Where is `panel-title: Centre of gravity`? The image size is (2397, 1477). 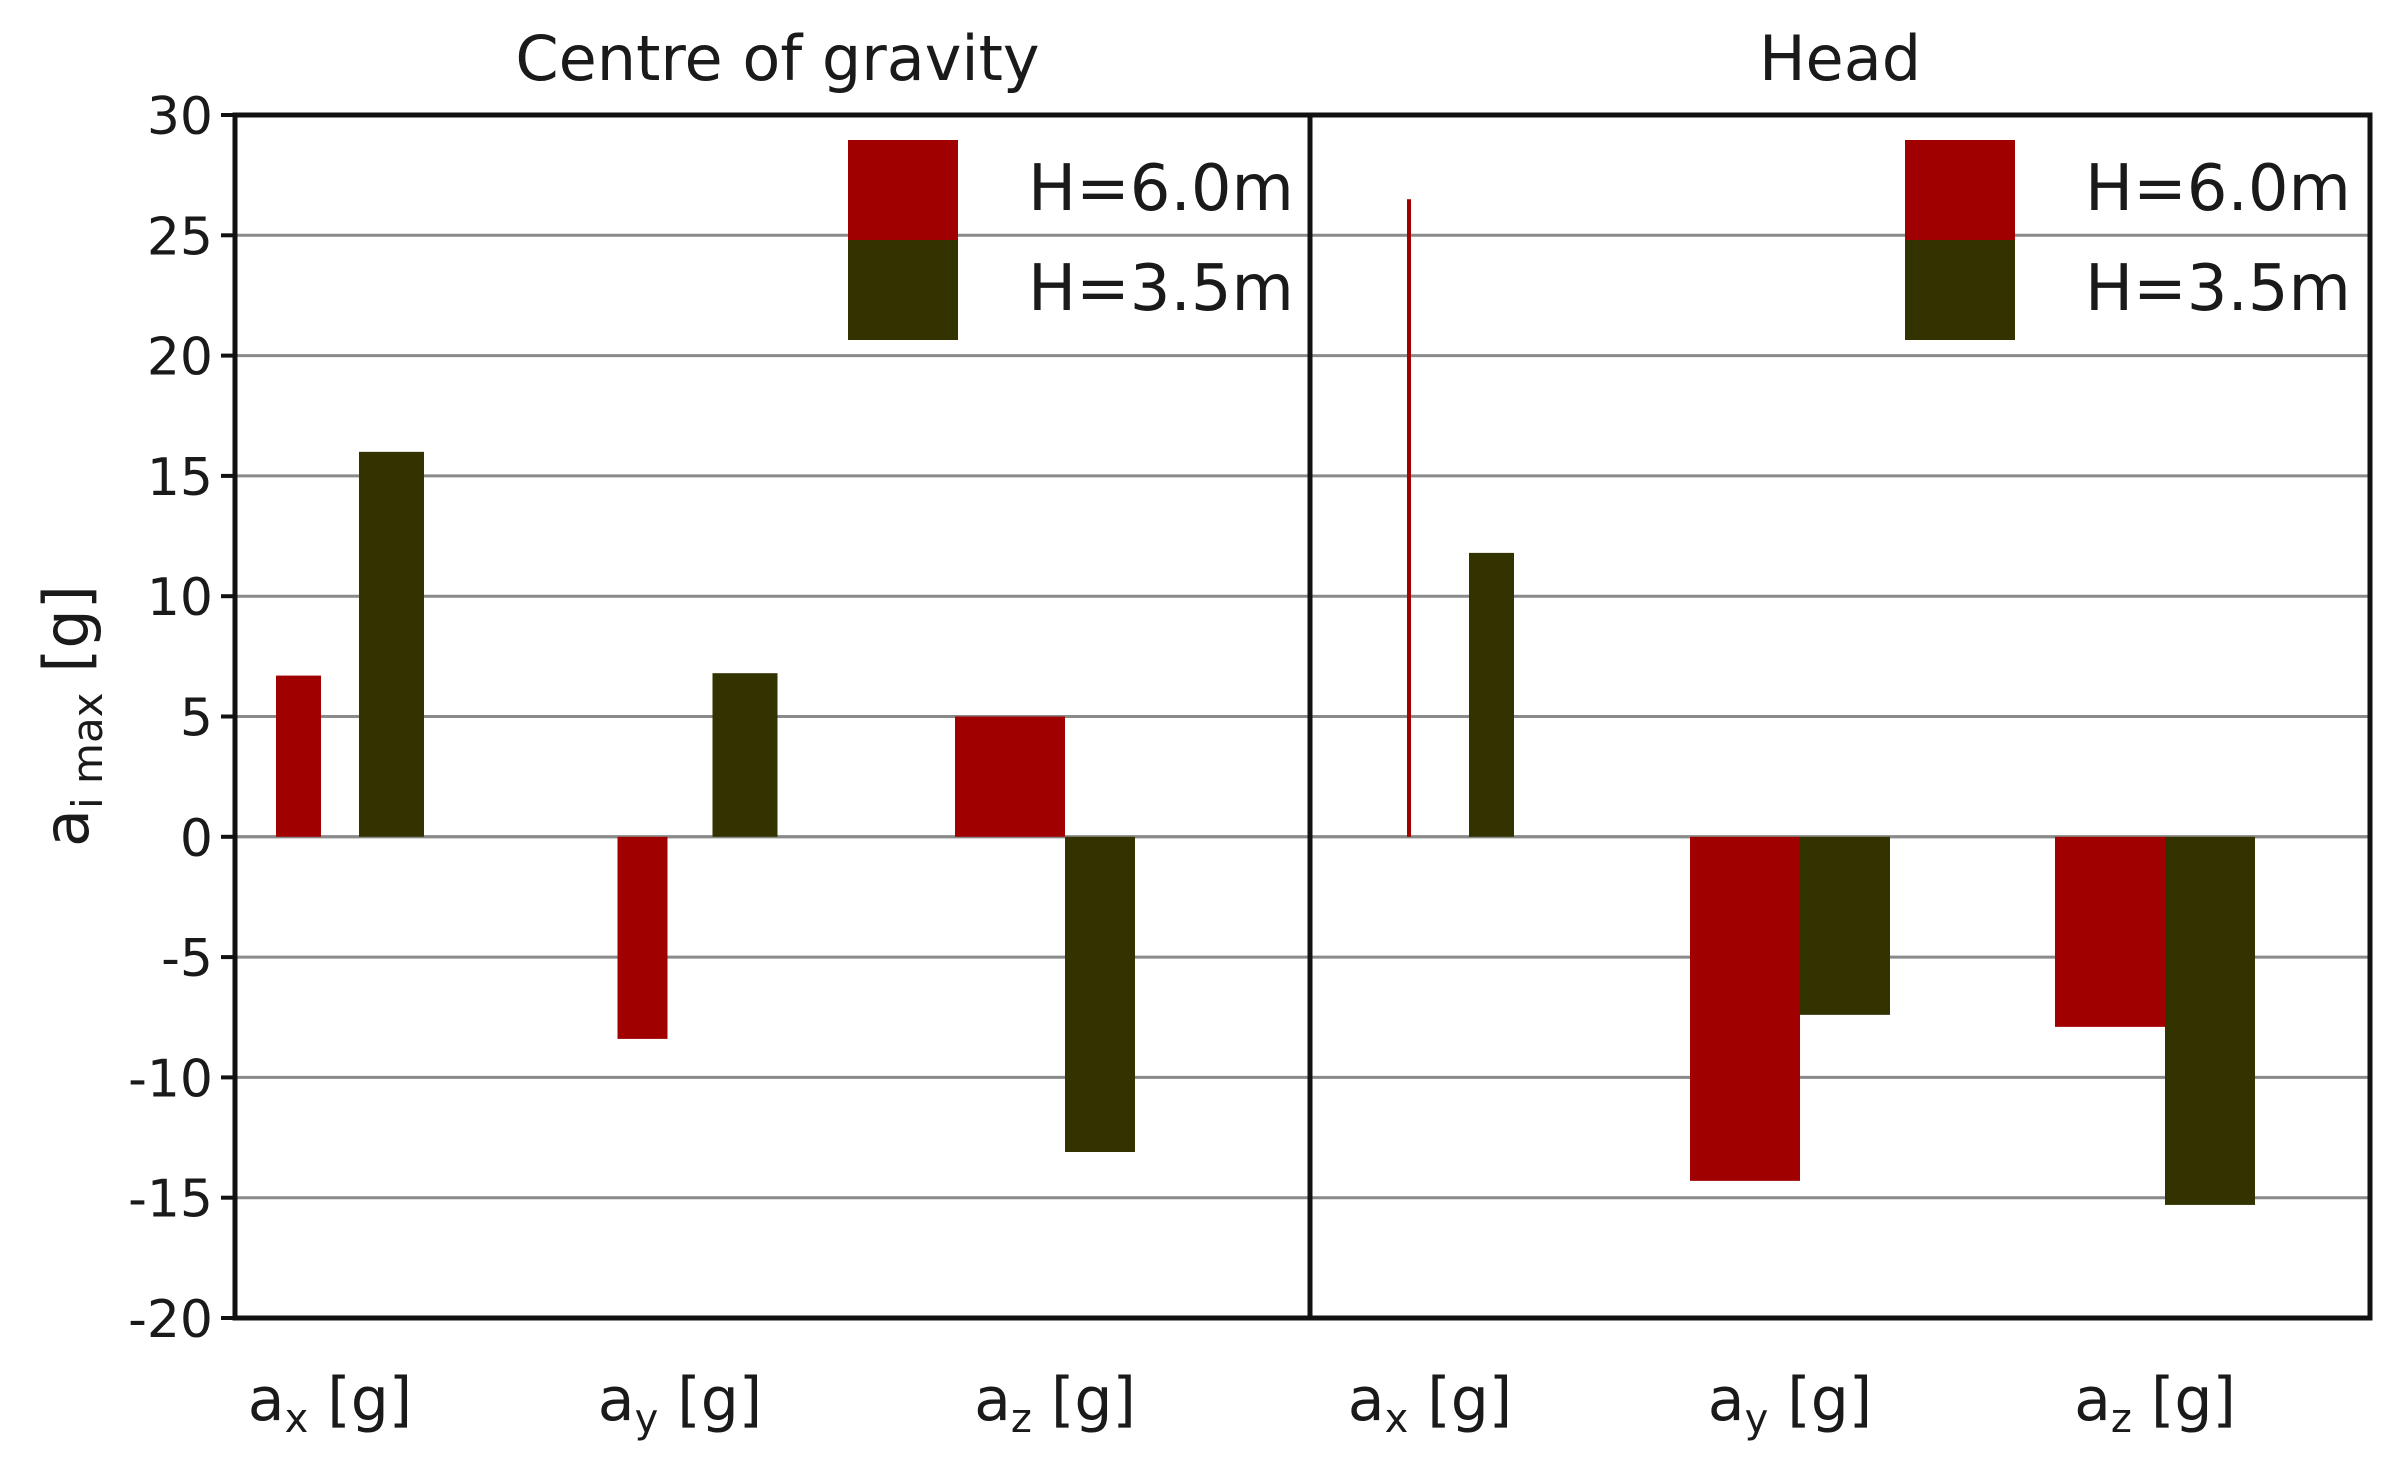 panel-title: Centre of gravity is located at coordinates (777, 58).